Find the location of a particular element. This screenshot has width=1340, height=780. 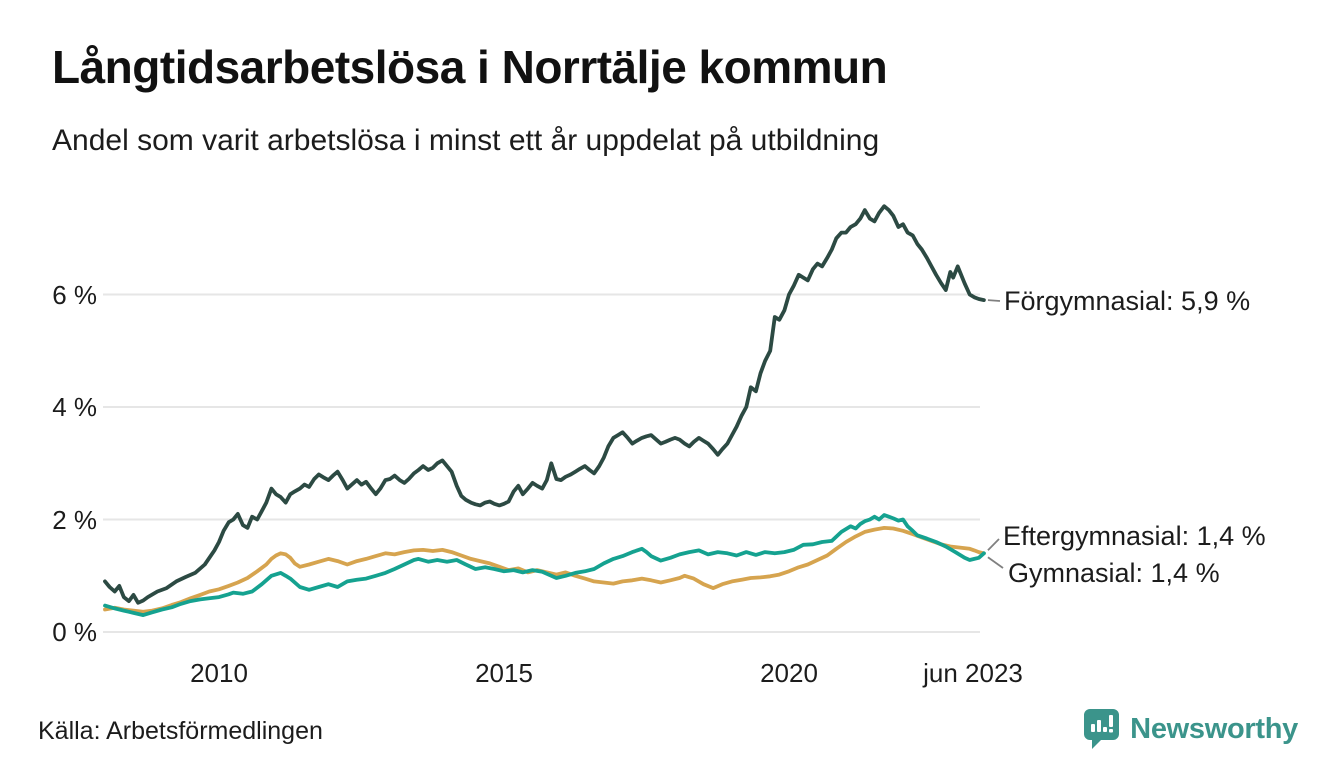

x-axis-tick: 2010 is located at coordinates (219, 673).